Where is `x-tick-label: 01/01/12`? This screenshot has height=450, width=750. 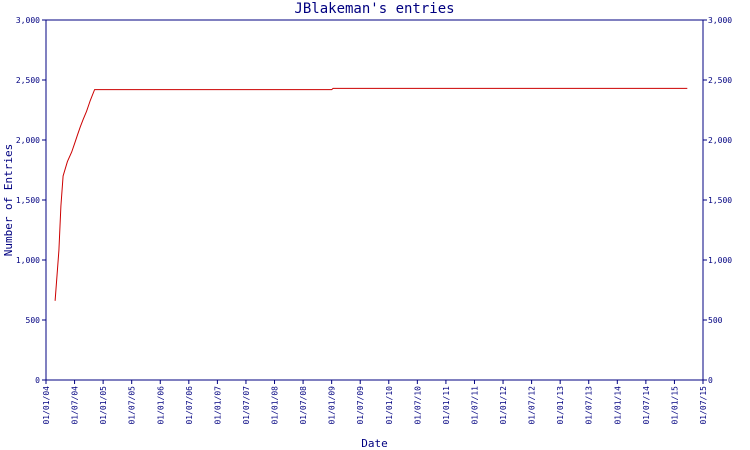
x-tick-label: 01/01/12 is located at coordinates (503, 405).